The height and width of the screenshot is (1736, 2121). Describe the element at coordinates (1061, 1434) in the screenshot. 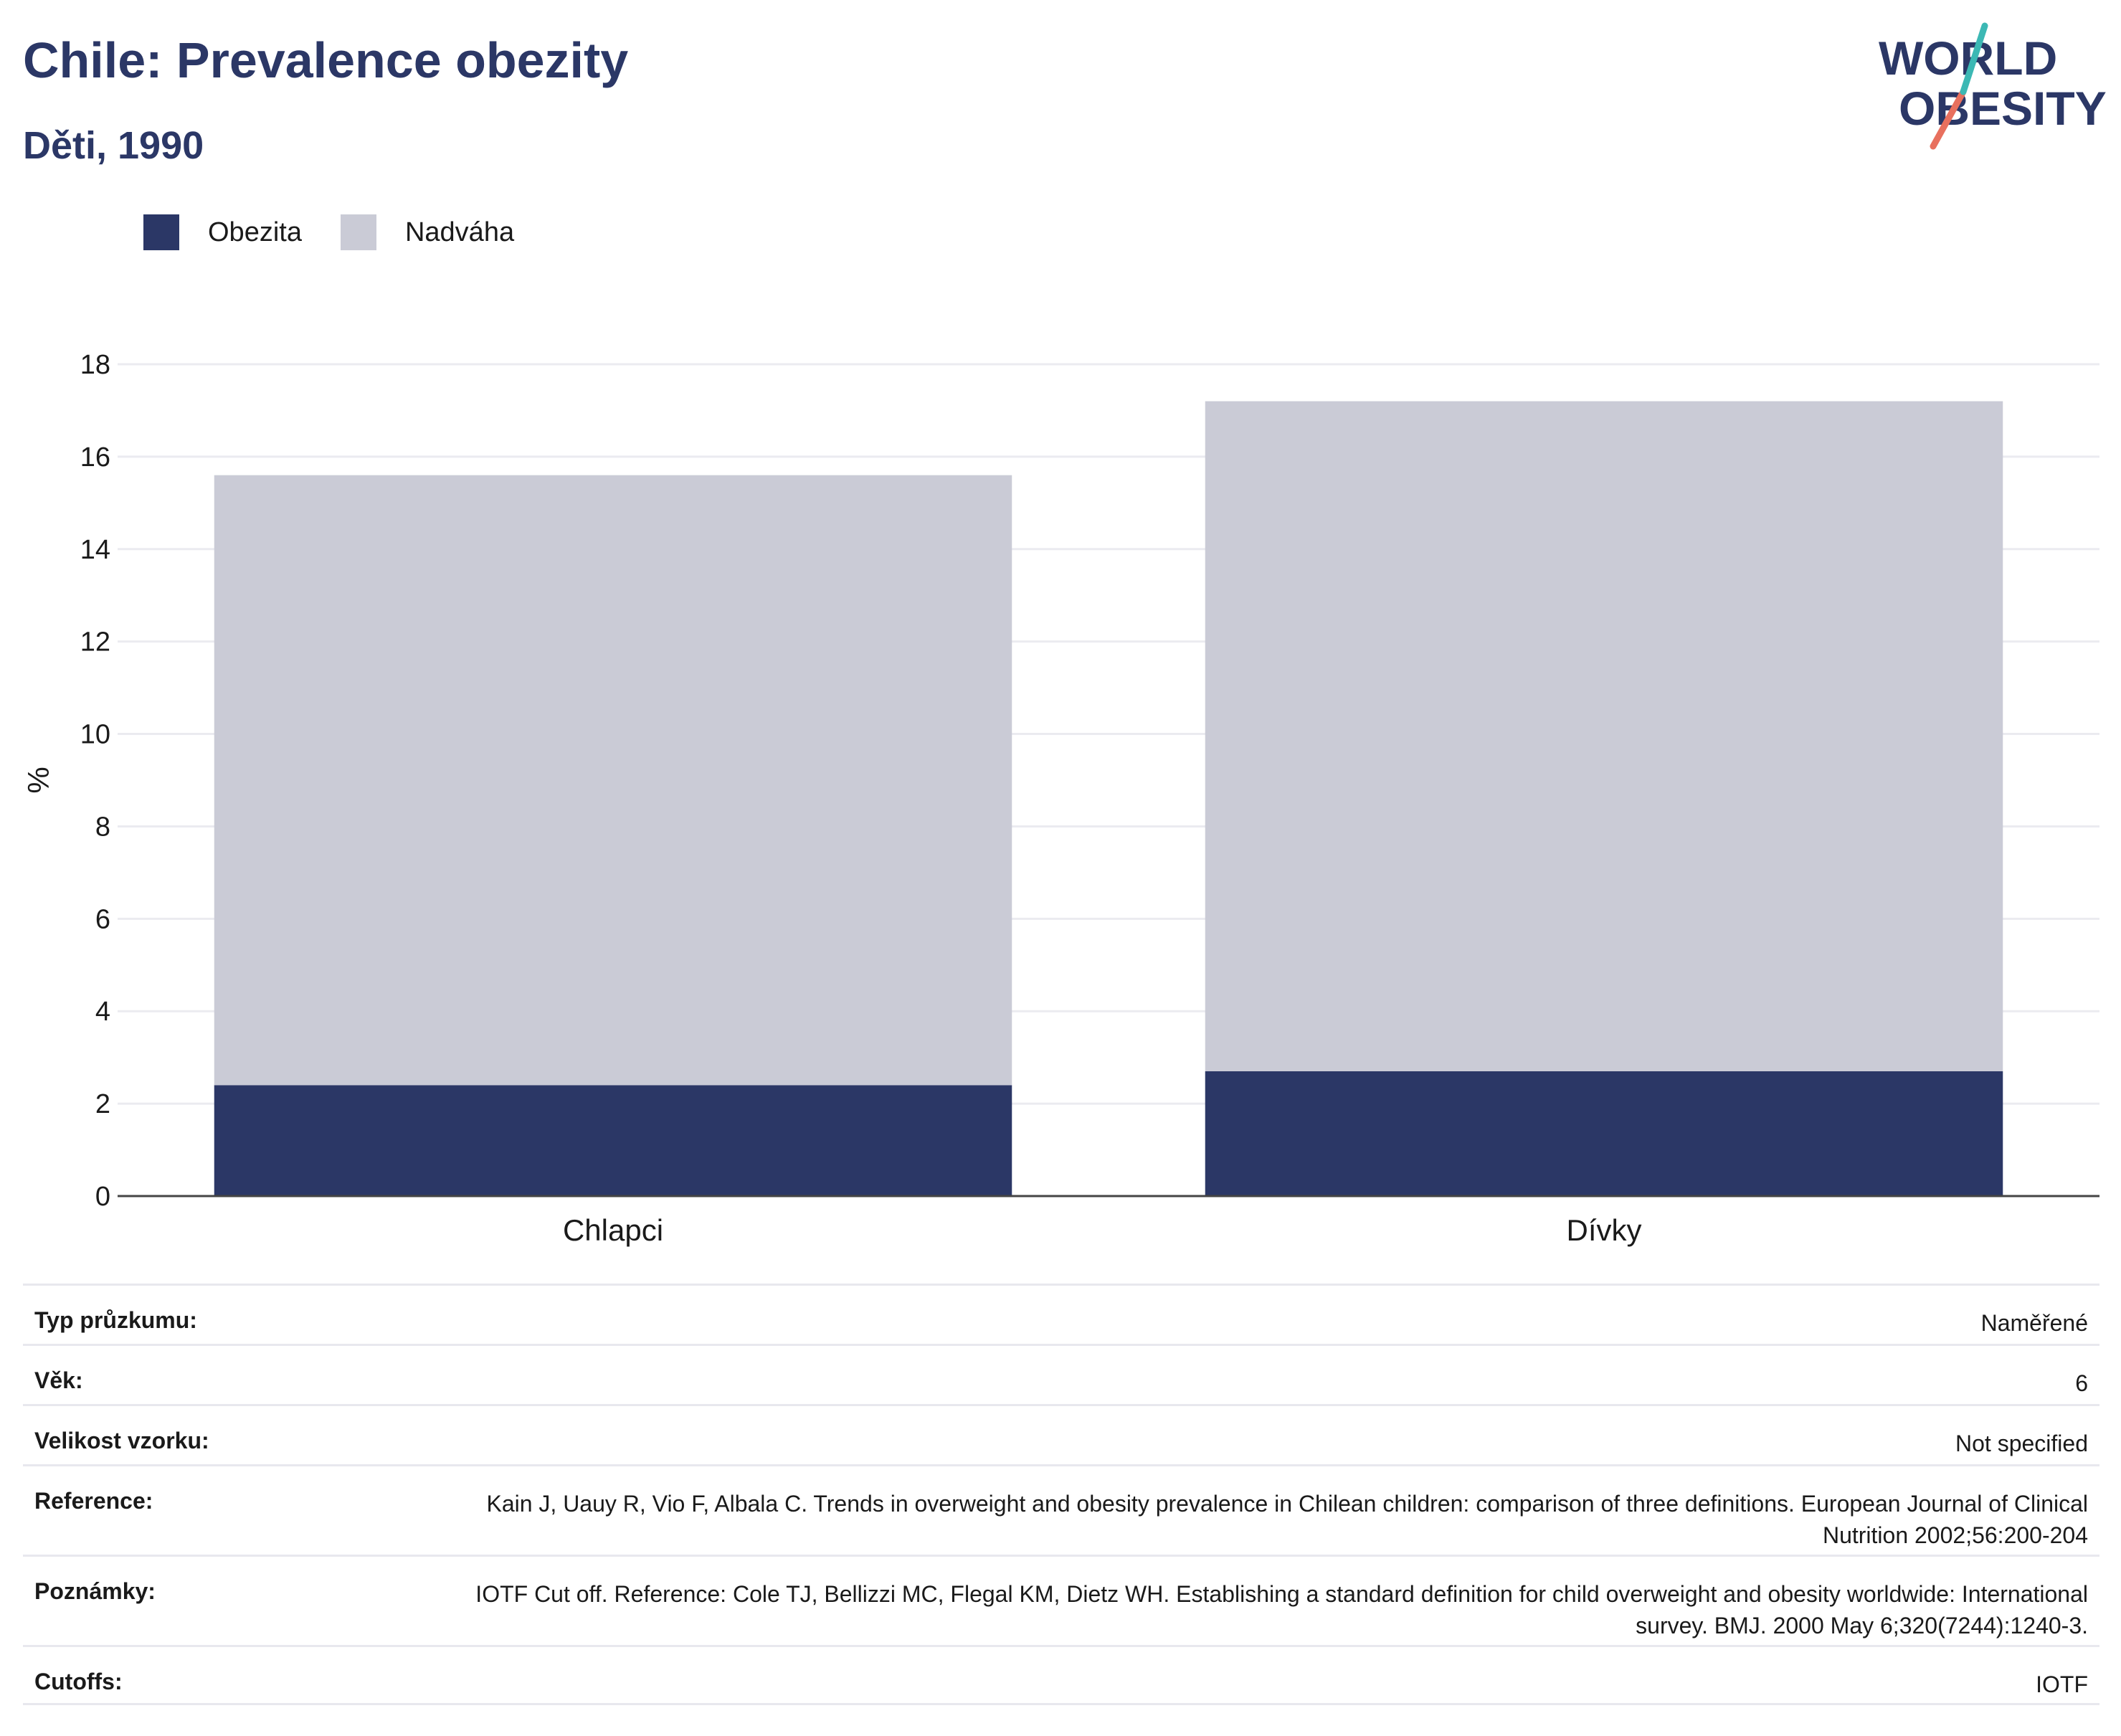

I see `info-row-sample-size: Velikost vzorku: Not specified` at that location.